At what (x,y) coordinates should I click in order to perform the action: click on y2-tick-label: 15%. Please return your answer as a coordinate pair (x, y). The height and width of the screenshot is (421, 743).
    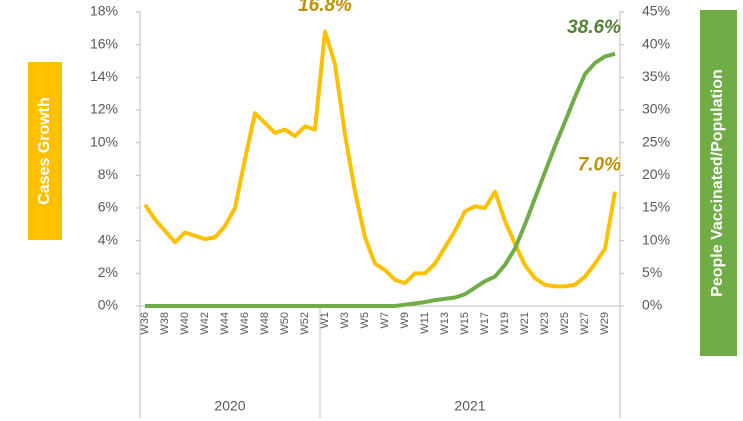
    Looking at the image, I should click on (656, 207).